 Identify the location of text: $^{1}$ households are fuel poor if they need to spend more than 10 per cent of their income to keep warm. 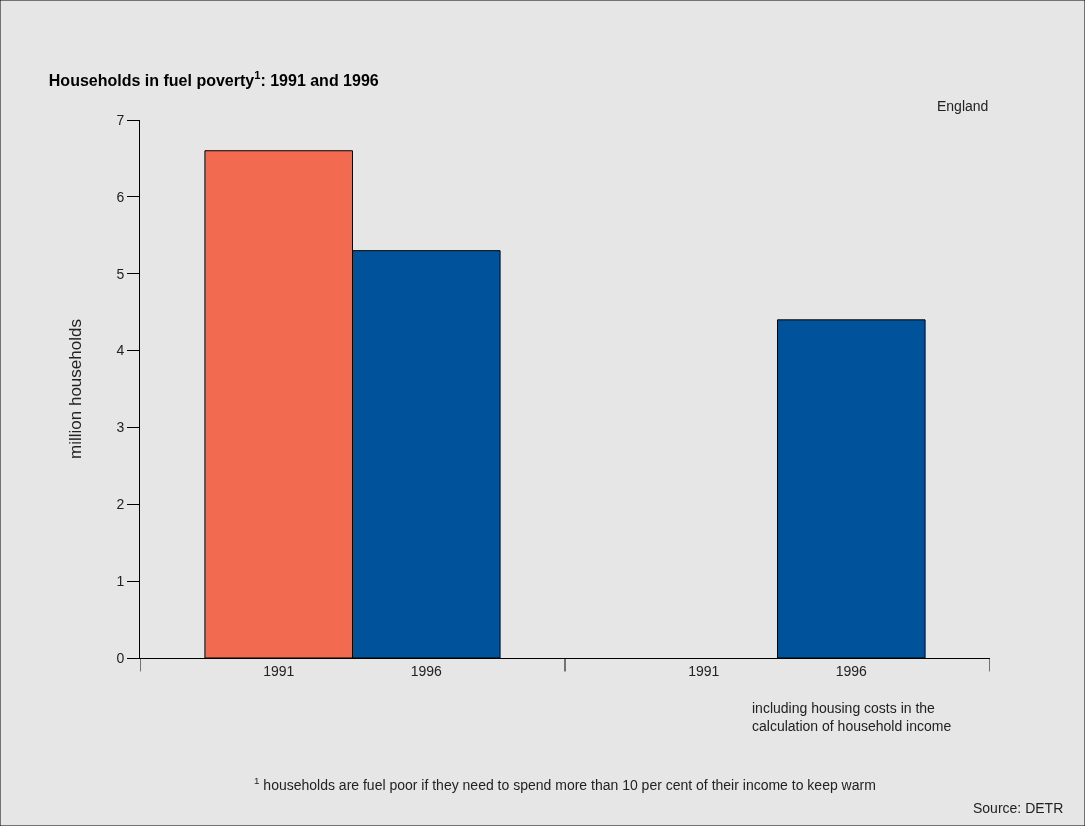
(565, 784).